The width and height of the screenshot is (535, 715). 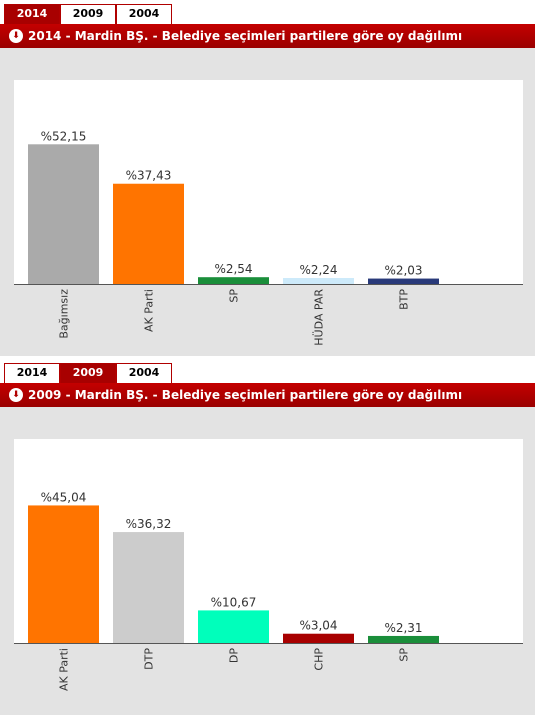 I want to click on value-label-bagimsiz: %52,15, so click(x=64, y=136).